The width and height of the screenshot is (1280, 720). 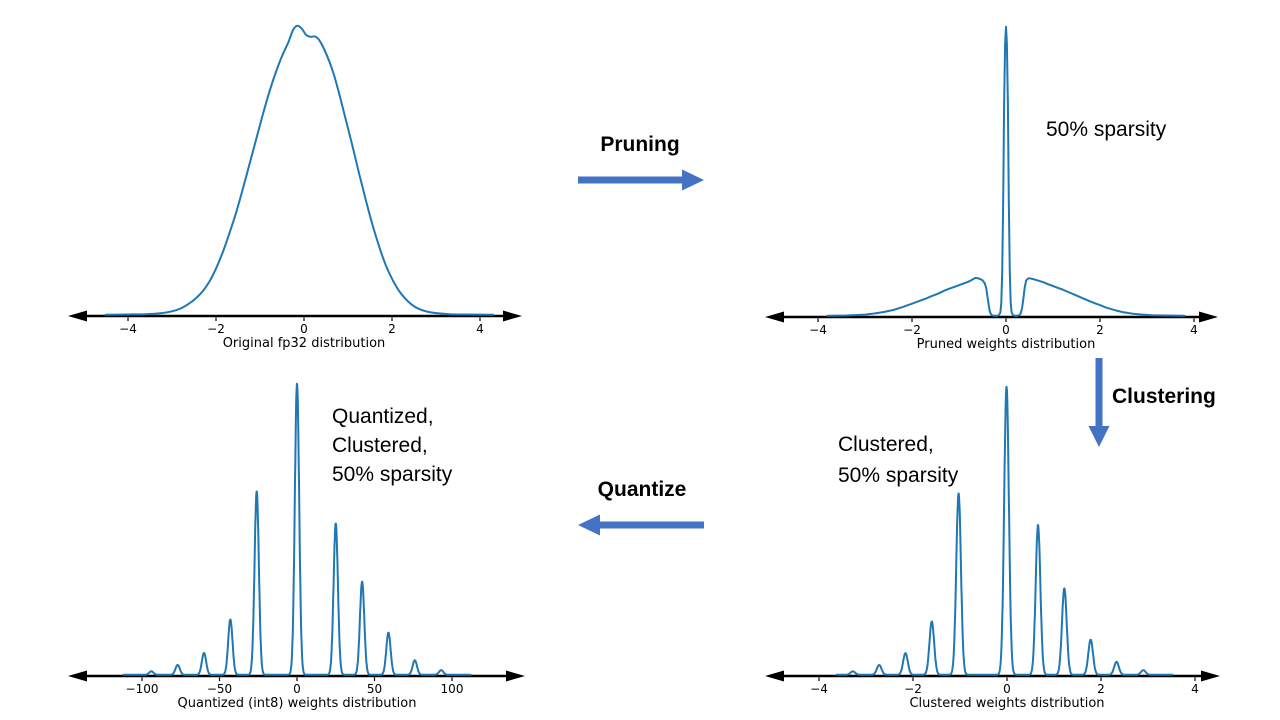 What do you see at coordinates (1004, 530) in the screenshot?
I see `clustered-curve` at bounding box center [1004, 530].